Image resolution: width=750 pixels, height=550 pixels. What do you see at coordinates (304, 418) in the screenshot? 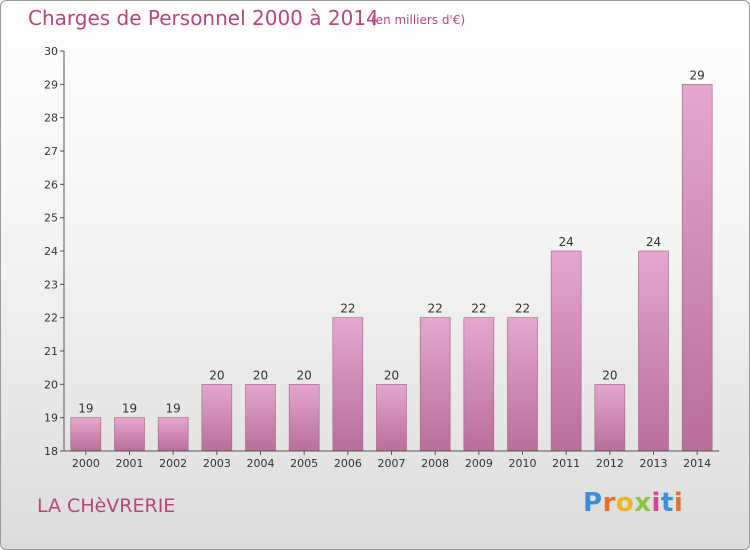
I see `bar-2005` at bounding box center [304, 418].